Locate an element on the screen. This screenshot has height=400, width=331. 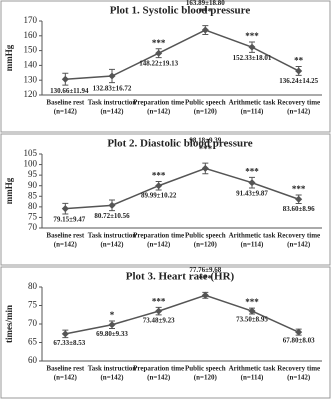
value-label: 73.50±8.95 is located at coordinates (252, 320).